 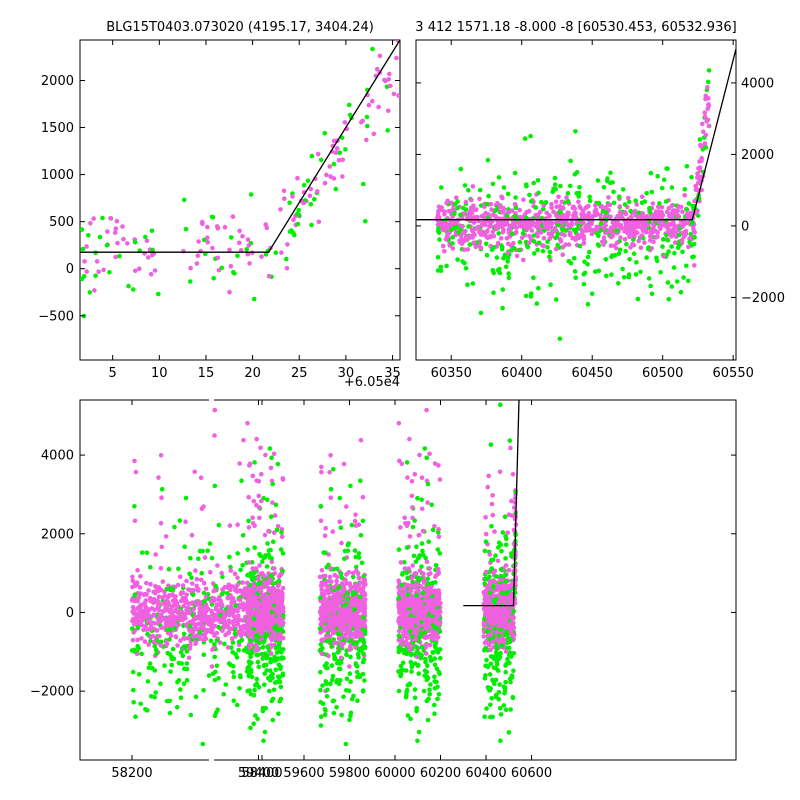 I want to click on tl-data-marks, so click(x=240, y=179).